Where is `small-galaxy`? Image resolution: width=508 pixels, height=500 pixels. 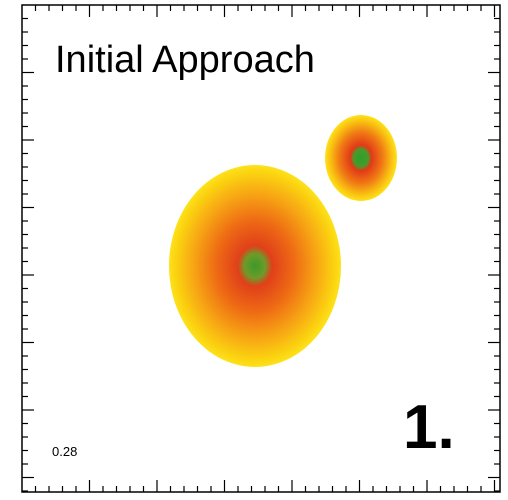 small-galaxy is located at coordinates (361, 158).